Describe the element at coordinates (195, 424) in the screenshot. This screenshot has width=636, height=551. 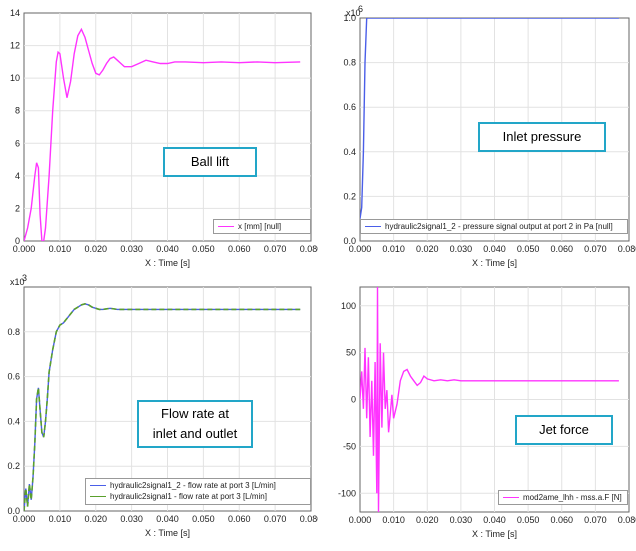
I see `callout-flow-rate: Flow rate at inlet and outlet` at that location.